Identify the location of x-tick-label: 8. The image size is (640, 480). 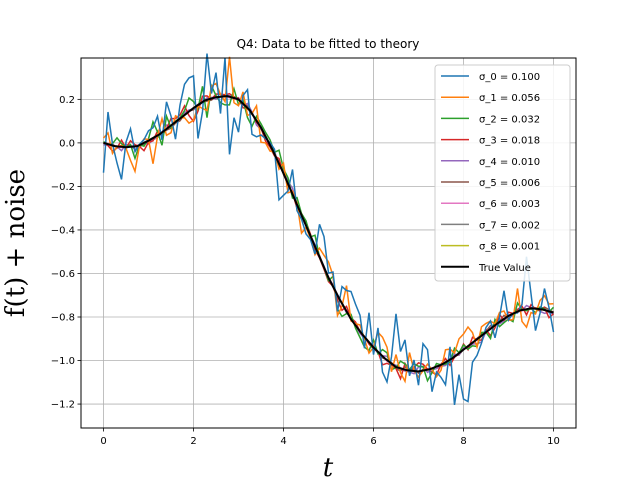
(463, 441).